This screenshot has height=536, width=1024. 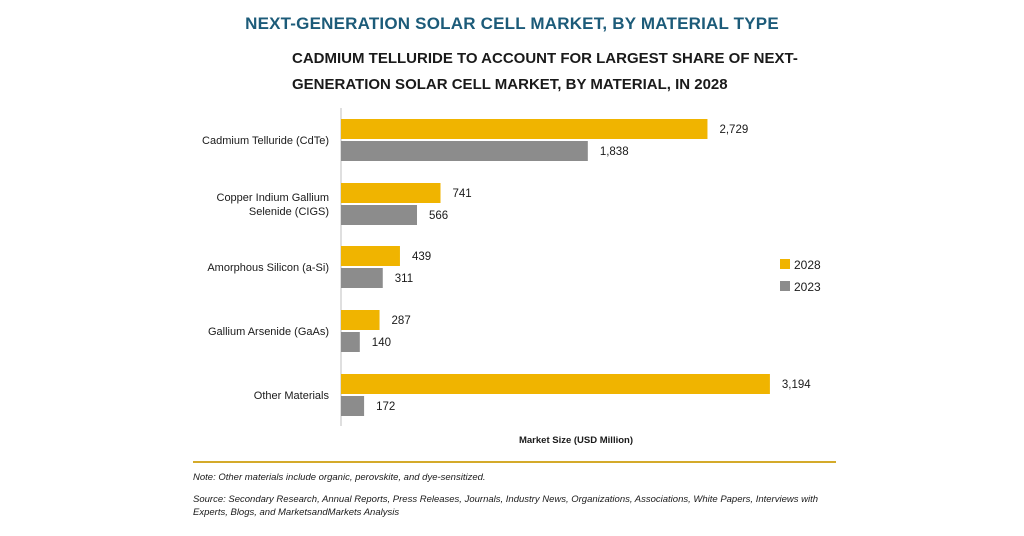 I want to click on category-label: Cadmium Telluride (CdTe), so click(x=265, y=141).